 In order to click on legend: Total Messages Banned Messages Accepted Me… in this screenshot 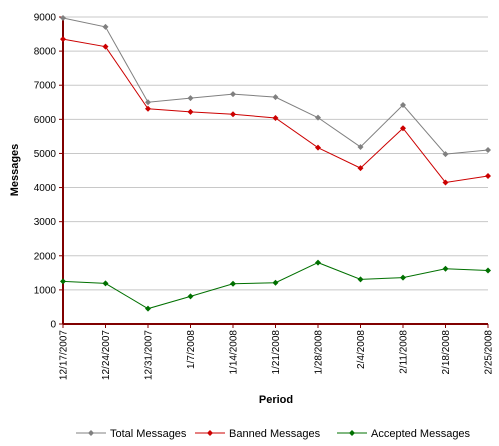, I will do `click(273, 434)`.